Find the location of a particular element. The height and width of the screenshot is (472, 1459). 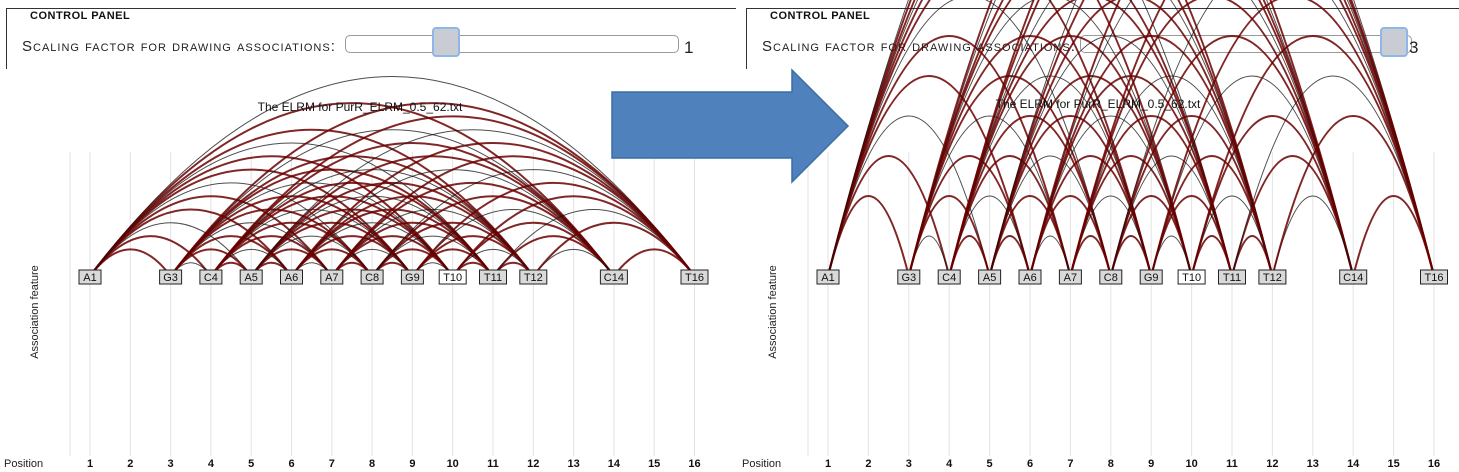

feature-label: T11 is located at coordinates (1232, 278).